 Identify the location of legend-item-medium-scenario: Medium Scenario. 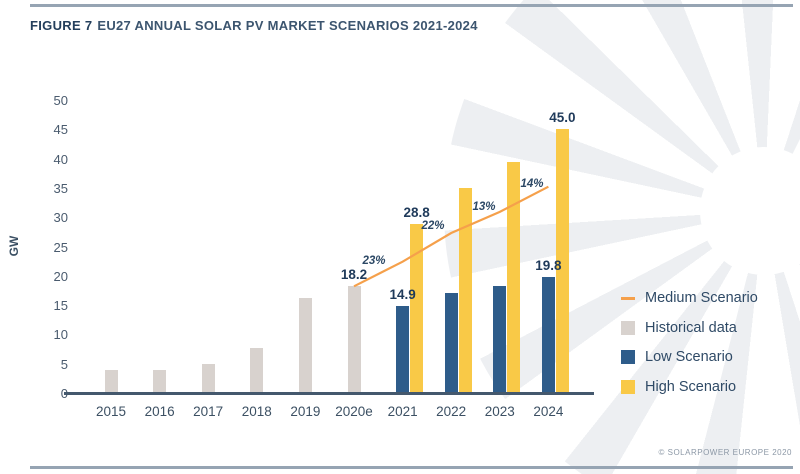
(689, 298).